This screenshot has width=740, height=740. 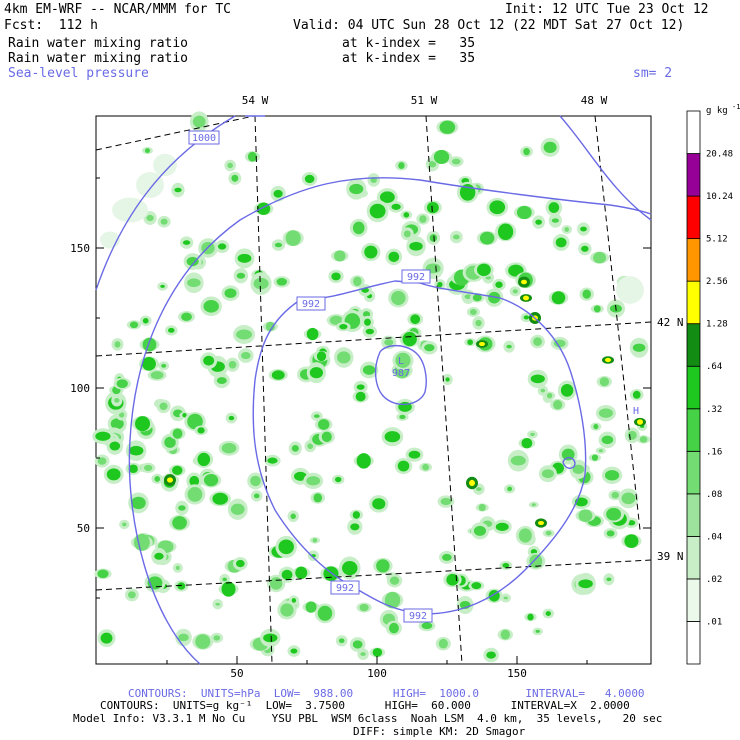 I want to click on diff-info: DIFF: simple KM: 2D Smagor, so click(x=439, y=731).